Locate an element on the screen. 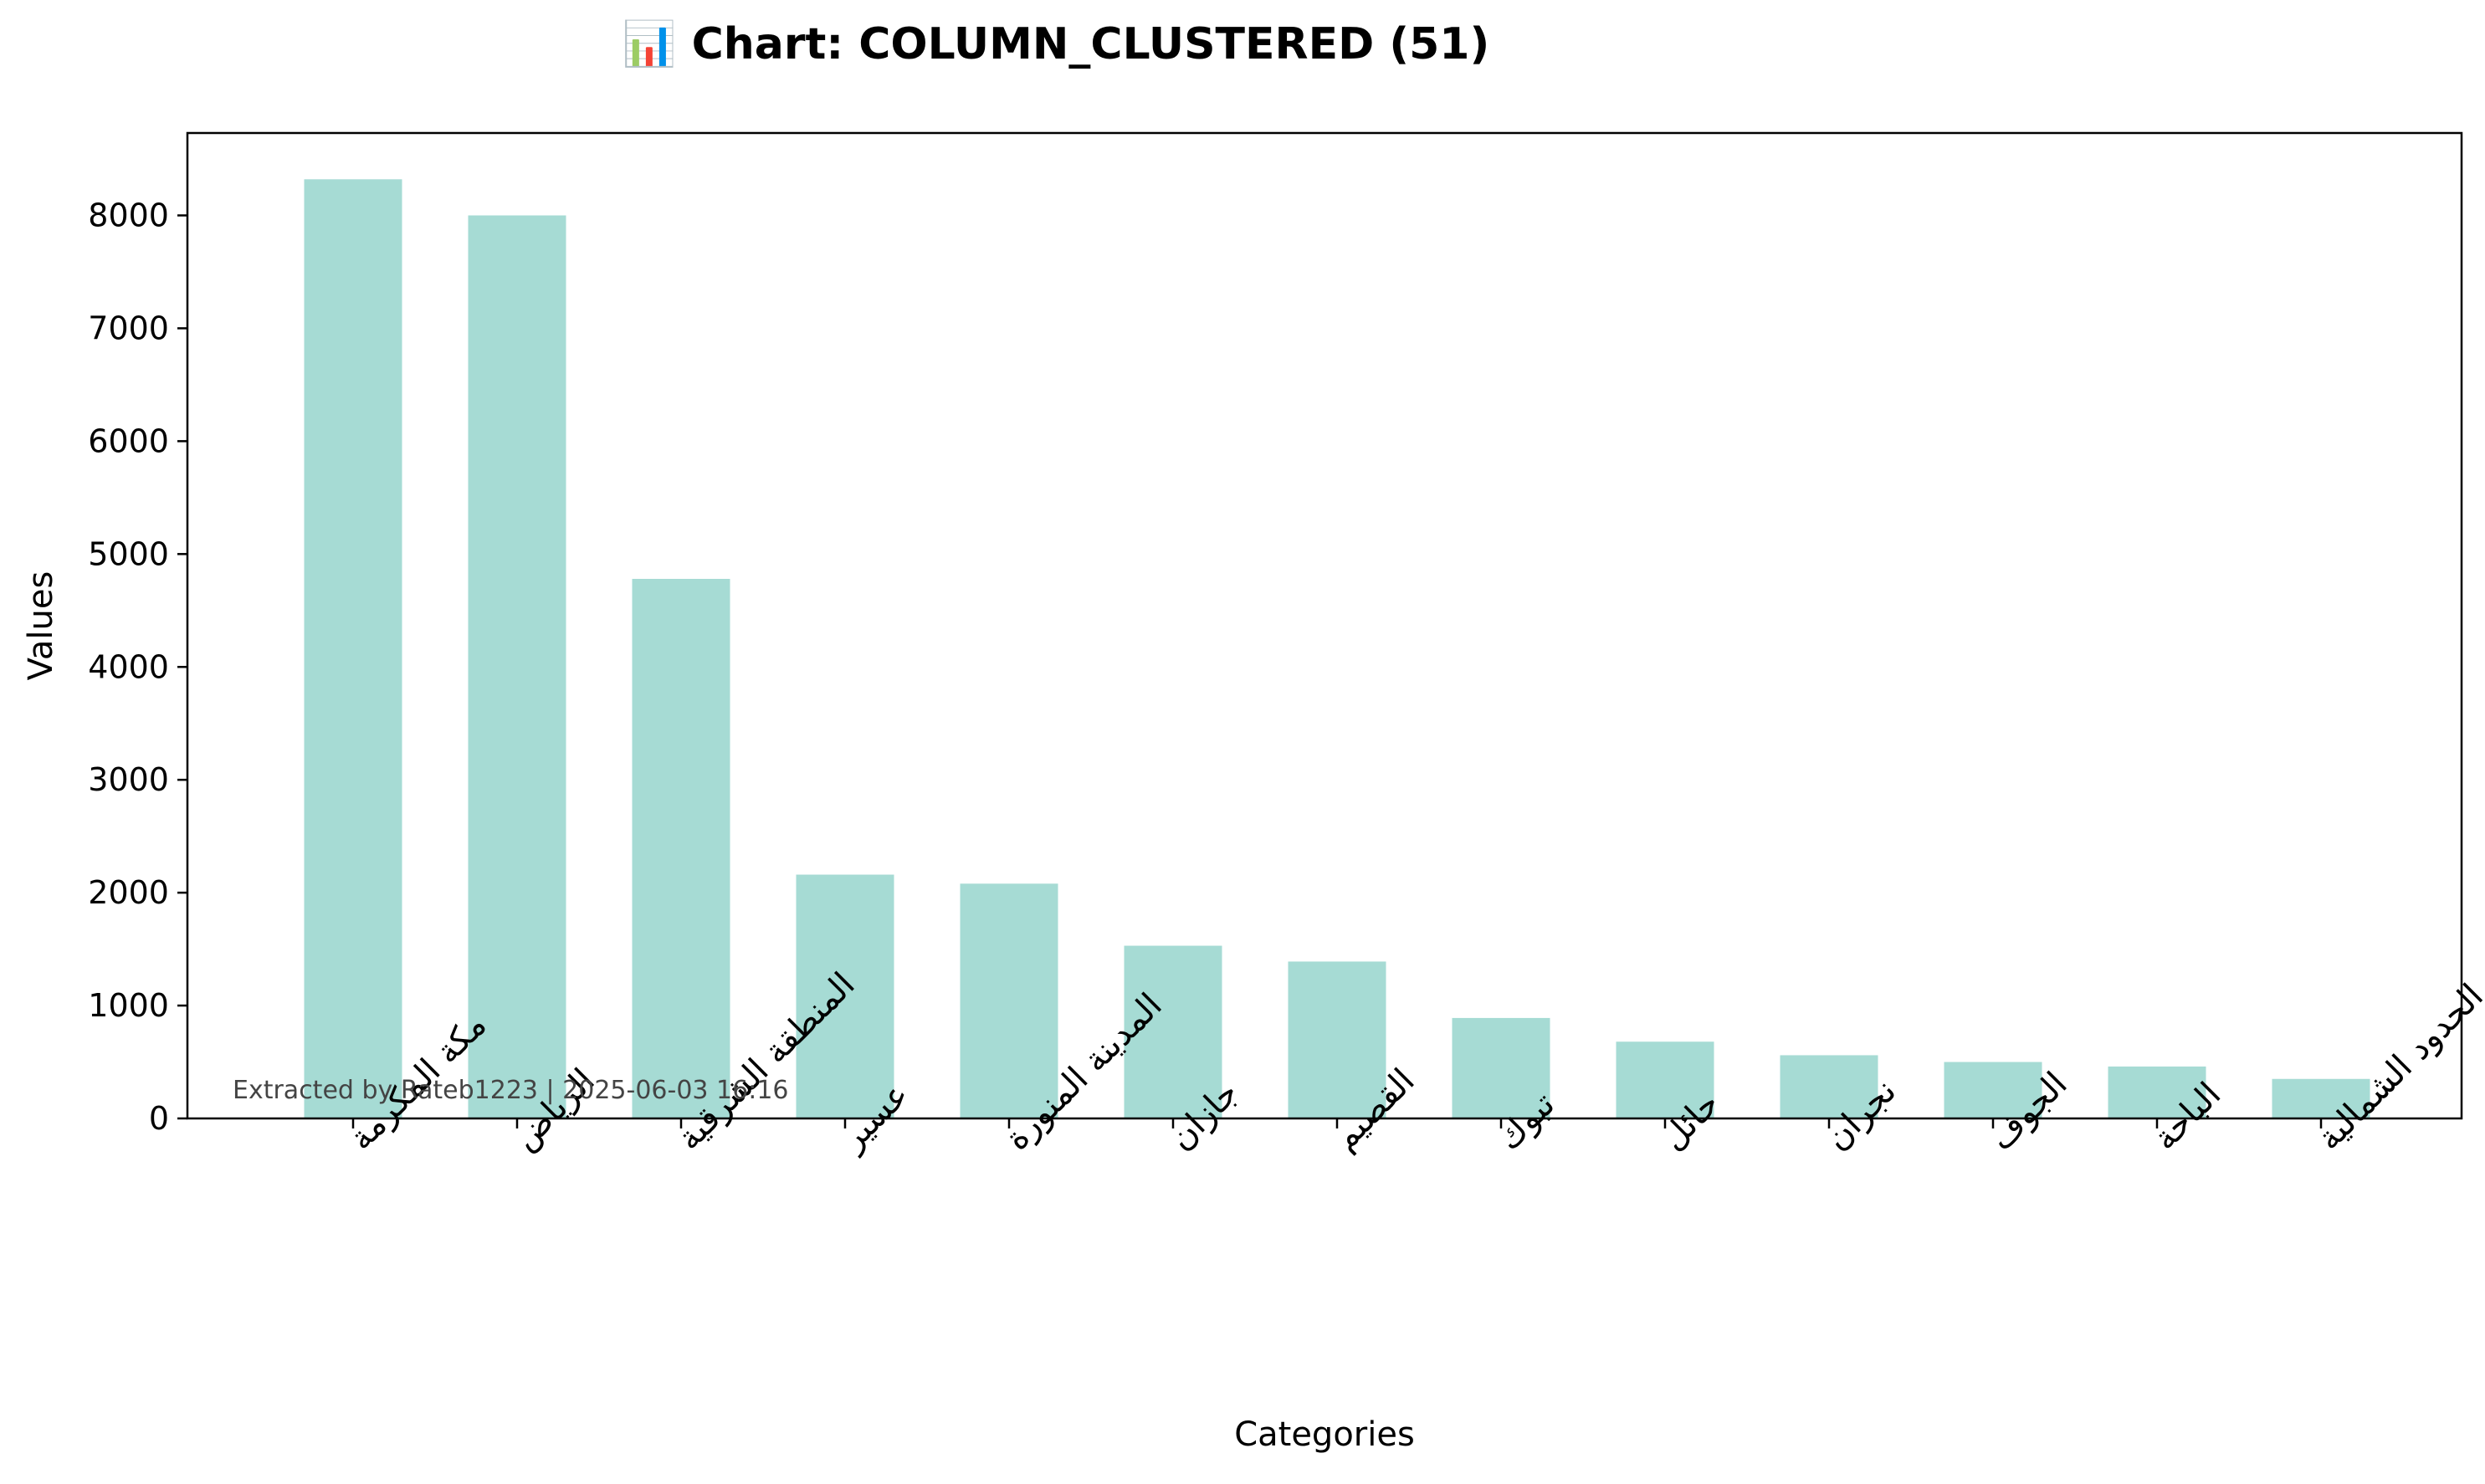 The width and height of the screenshot is (2485, 1484). y-tick-label: 0 is located at coordinates (159, 1118).